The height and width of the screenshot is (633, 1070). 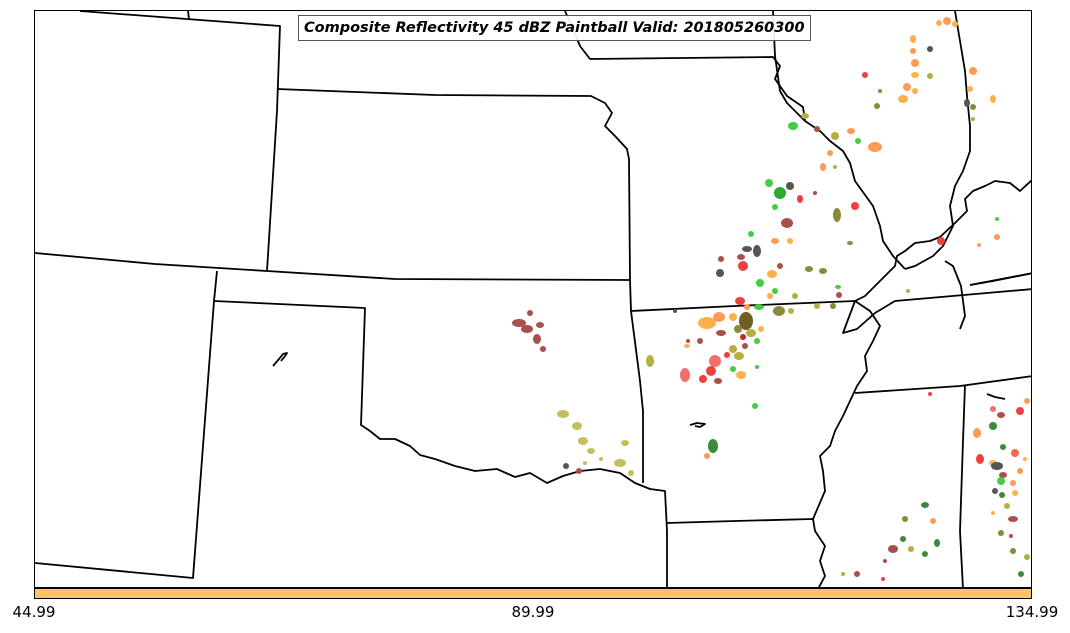 I want to click on colorbar, so click(x=533, y=593).